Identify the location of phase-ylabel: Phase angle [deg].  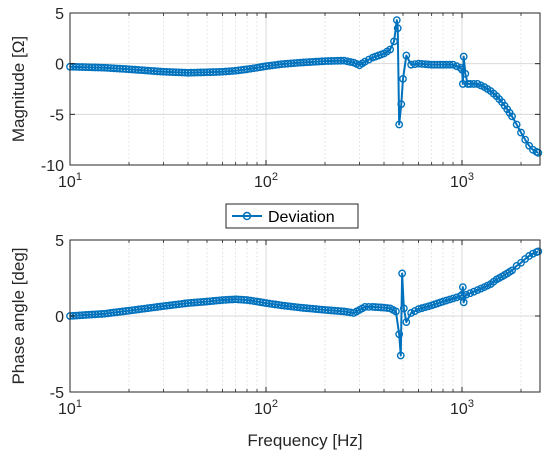
(18, 315).